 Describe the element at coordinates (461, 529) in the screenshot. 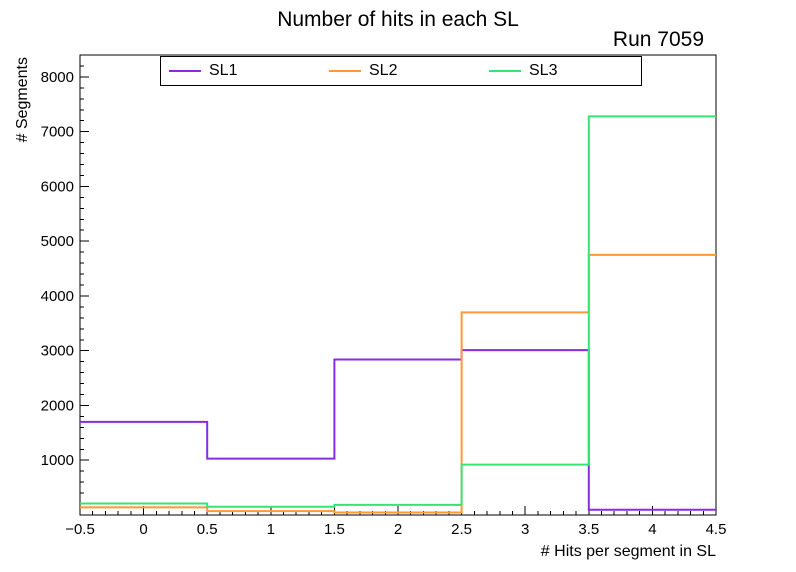

I see `x-tick-label: 2.5` at that location.